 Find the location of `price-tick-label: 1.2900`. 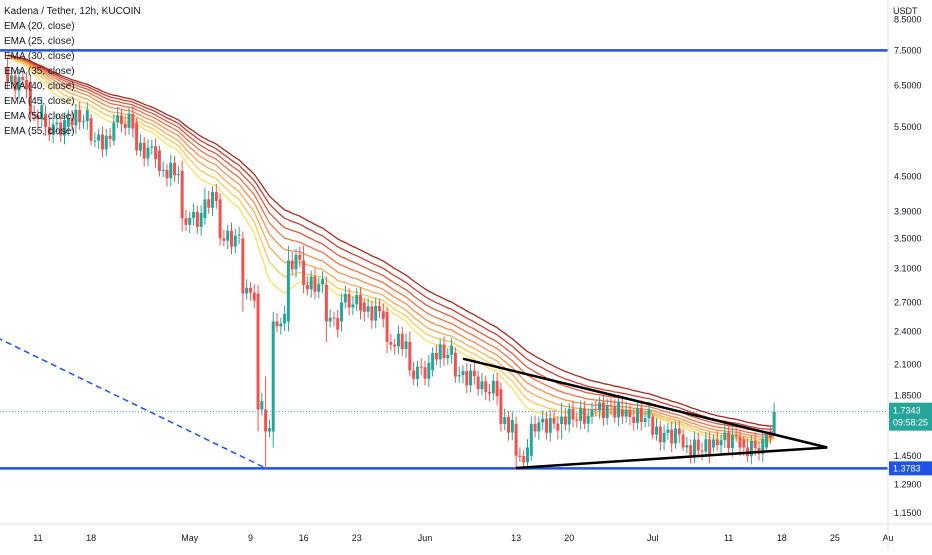

price-tick-label: 1.2900 is located at coordinates (908, 485).